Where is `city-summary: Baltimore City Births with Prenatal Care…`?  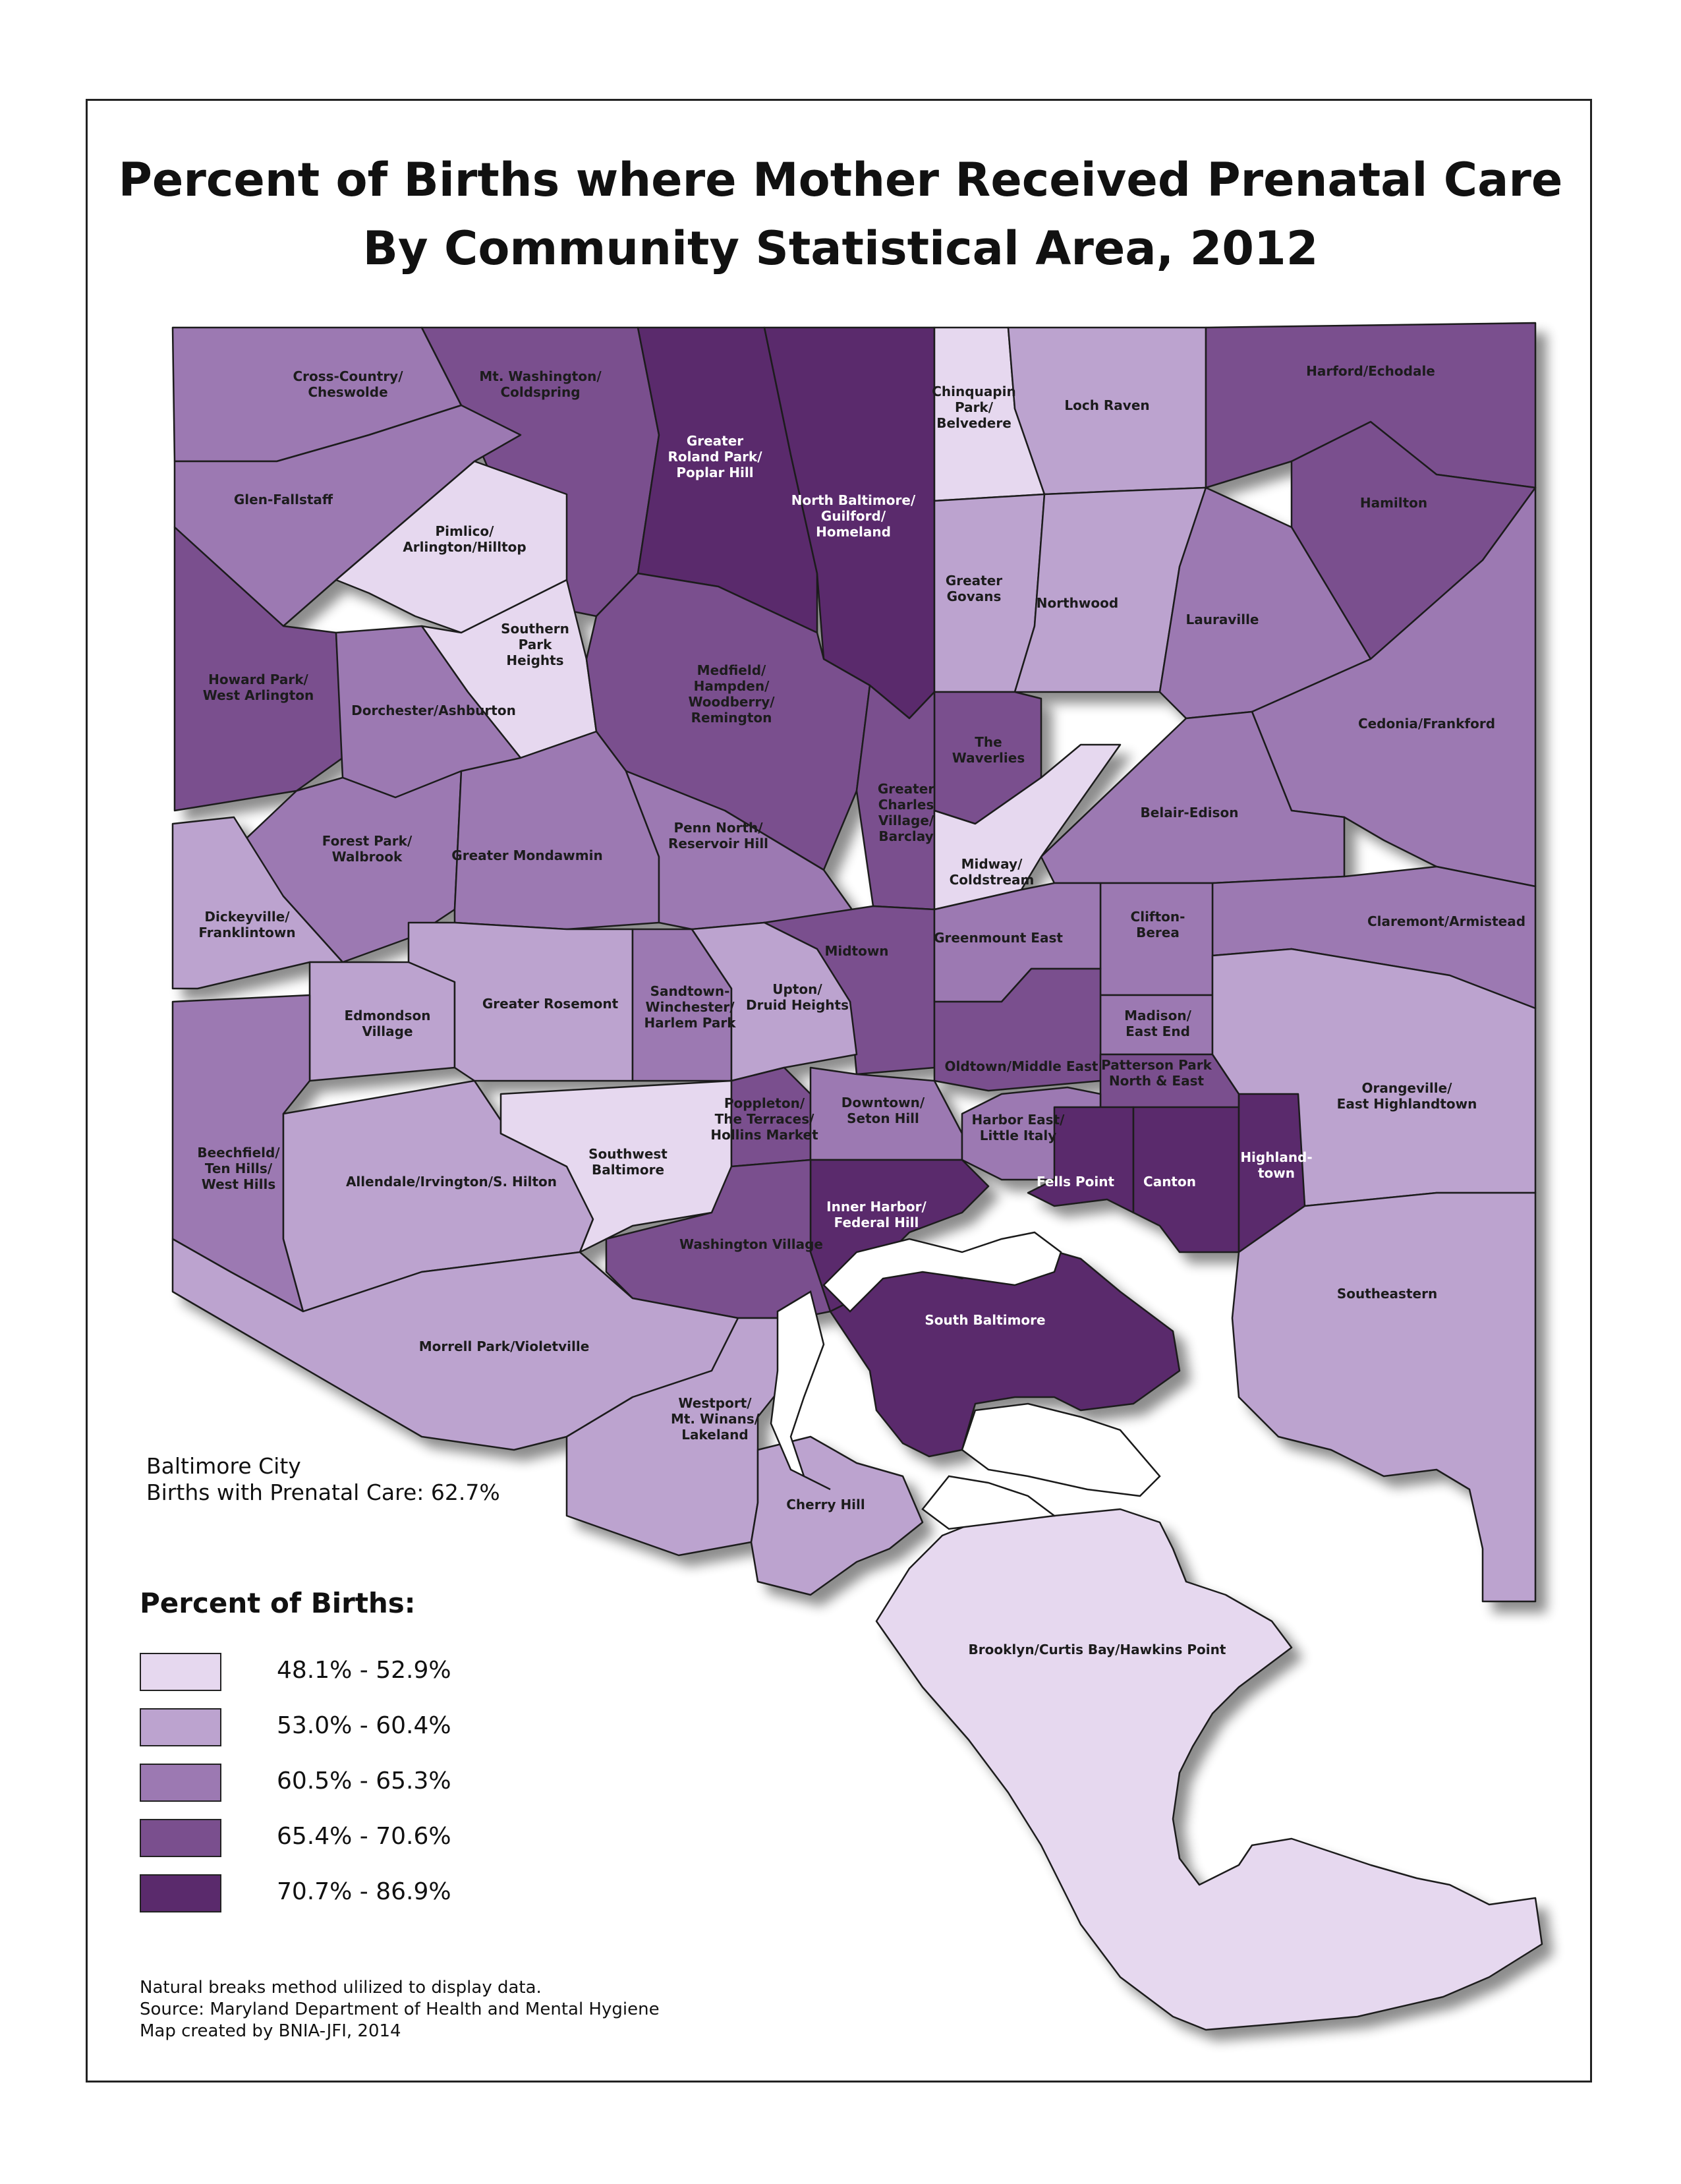 city-summary: Baltimore City Births with Prenatal Care… is located at coordinates (323, 1480).